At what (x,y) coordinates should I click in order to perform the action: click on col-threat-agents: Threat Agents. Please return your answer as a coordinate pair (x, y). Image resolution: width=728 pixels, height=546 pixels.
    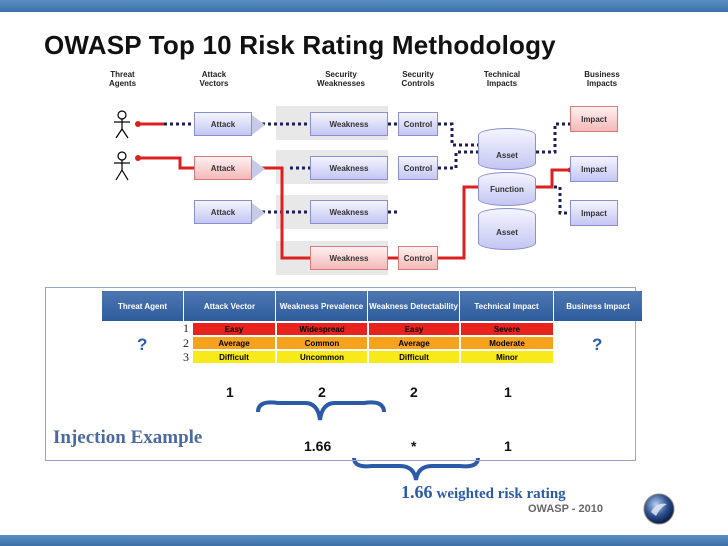
    Looking at the image, I should click on (122, 79).